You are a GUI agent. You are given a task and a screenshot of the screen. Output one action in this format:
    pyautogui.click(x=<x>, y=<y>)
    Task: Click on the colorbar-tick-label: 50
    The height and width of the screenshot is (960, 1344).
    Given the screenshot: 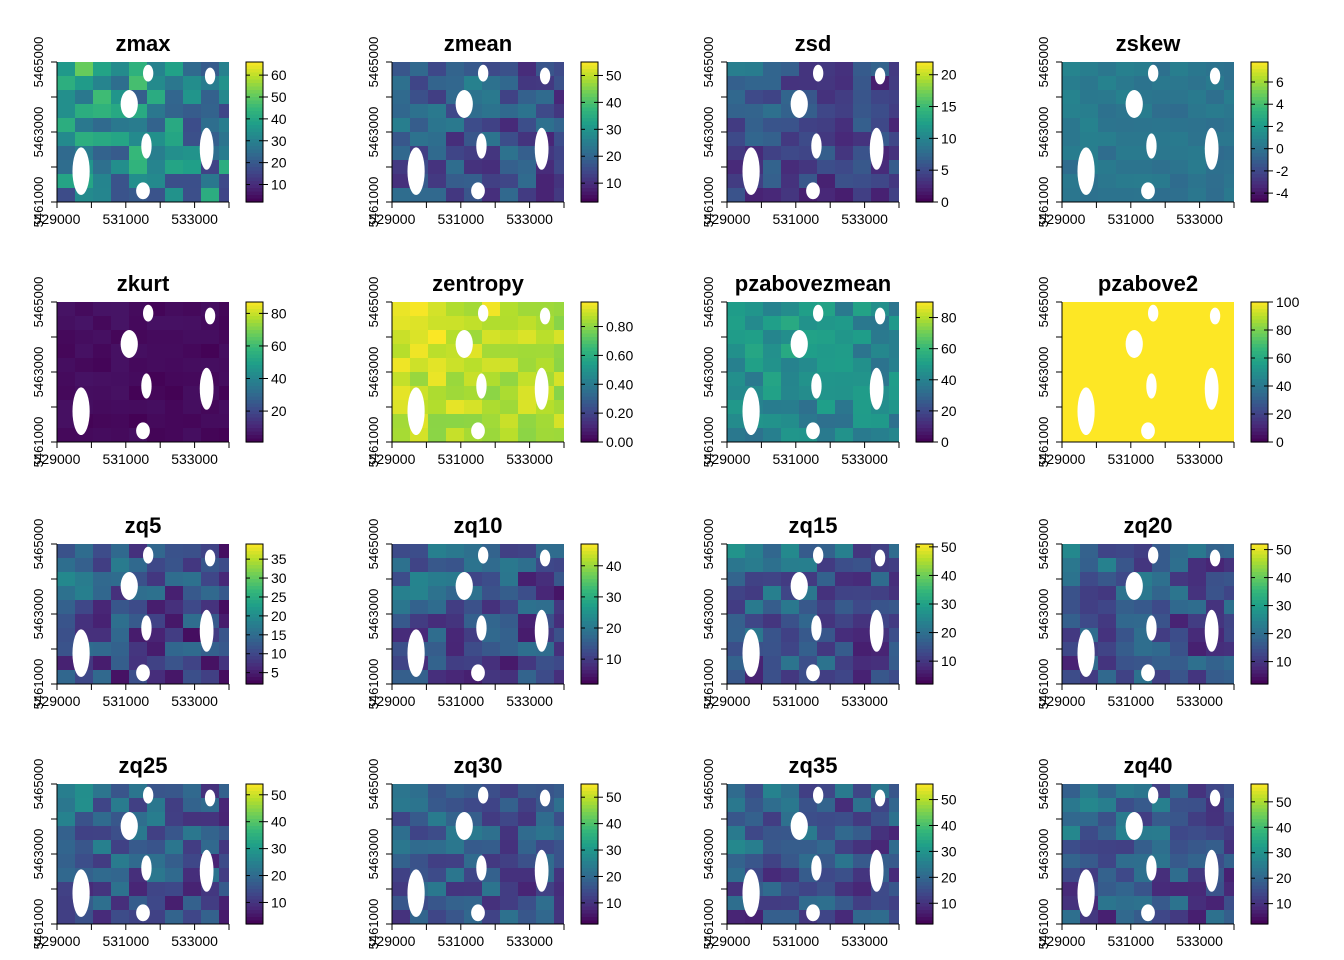 What is the action you would take?
    pyautogui.click(x=279, y=795)
    